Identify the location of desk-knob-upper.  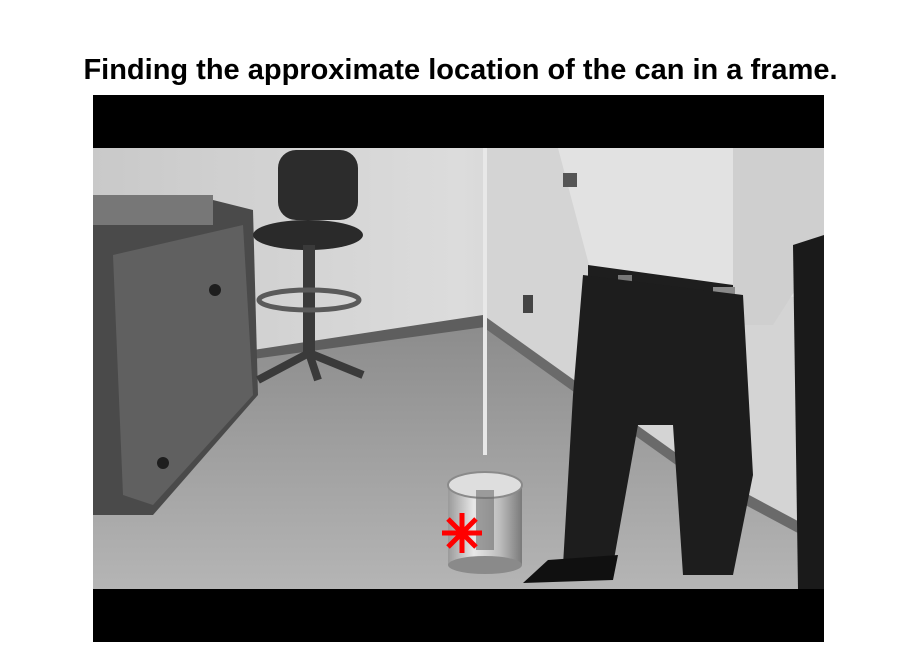
(215, 290).